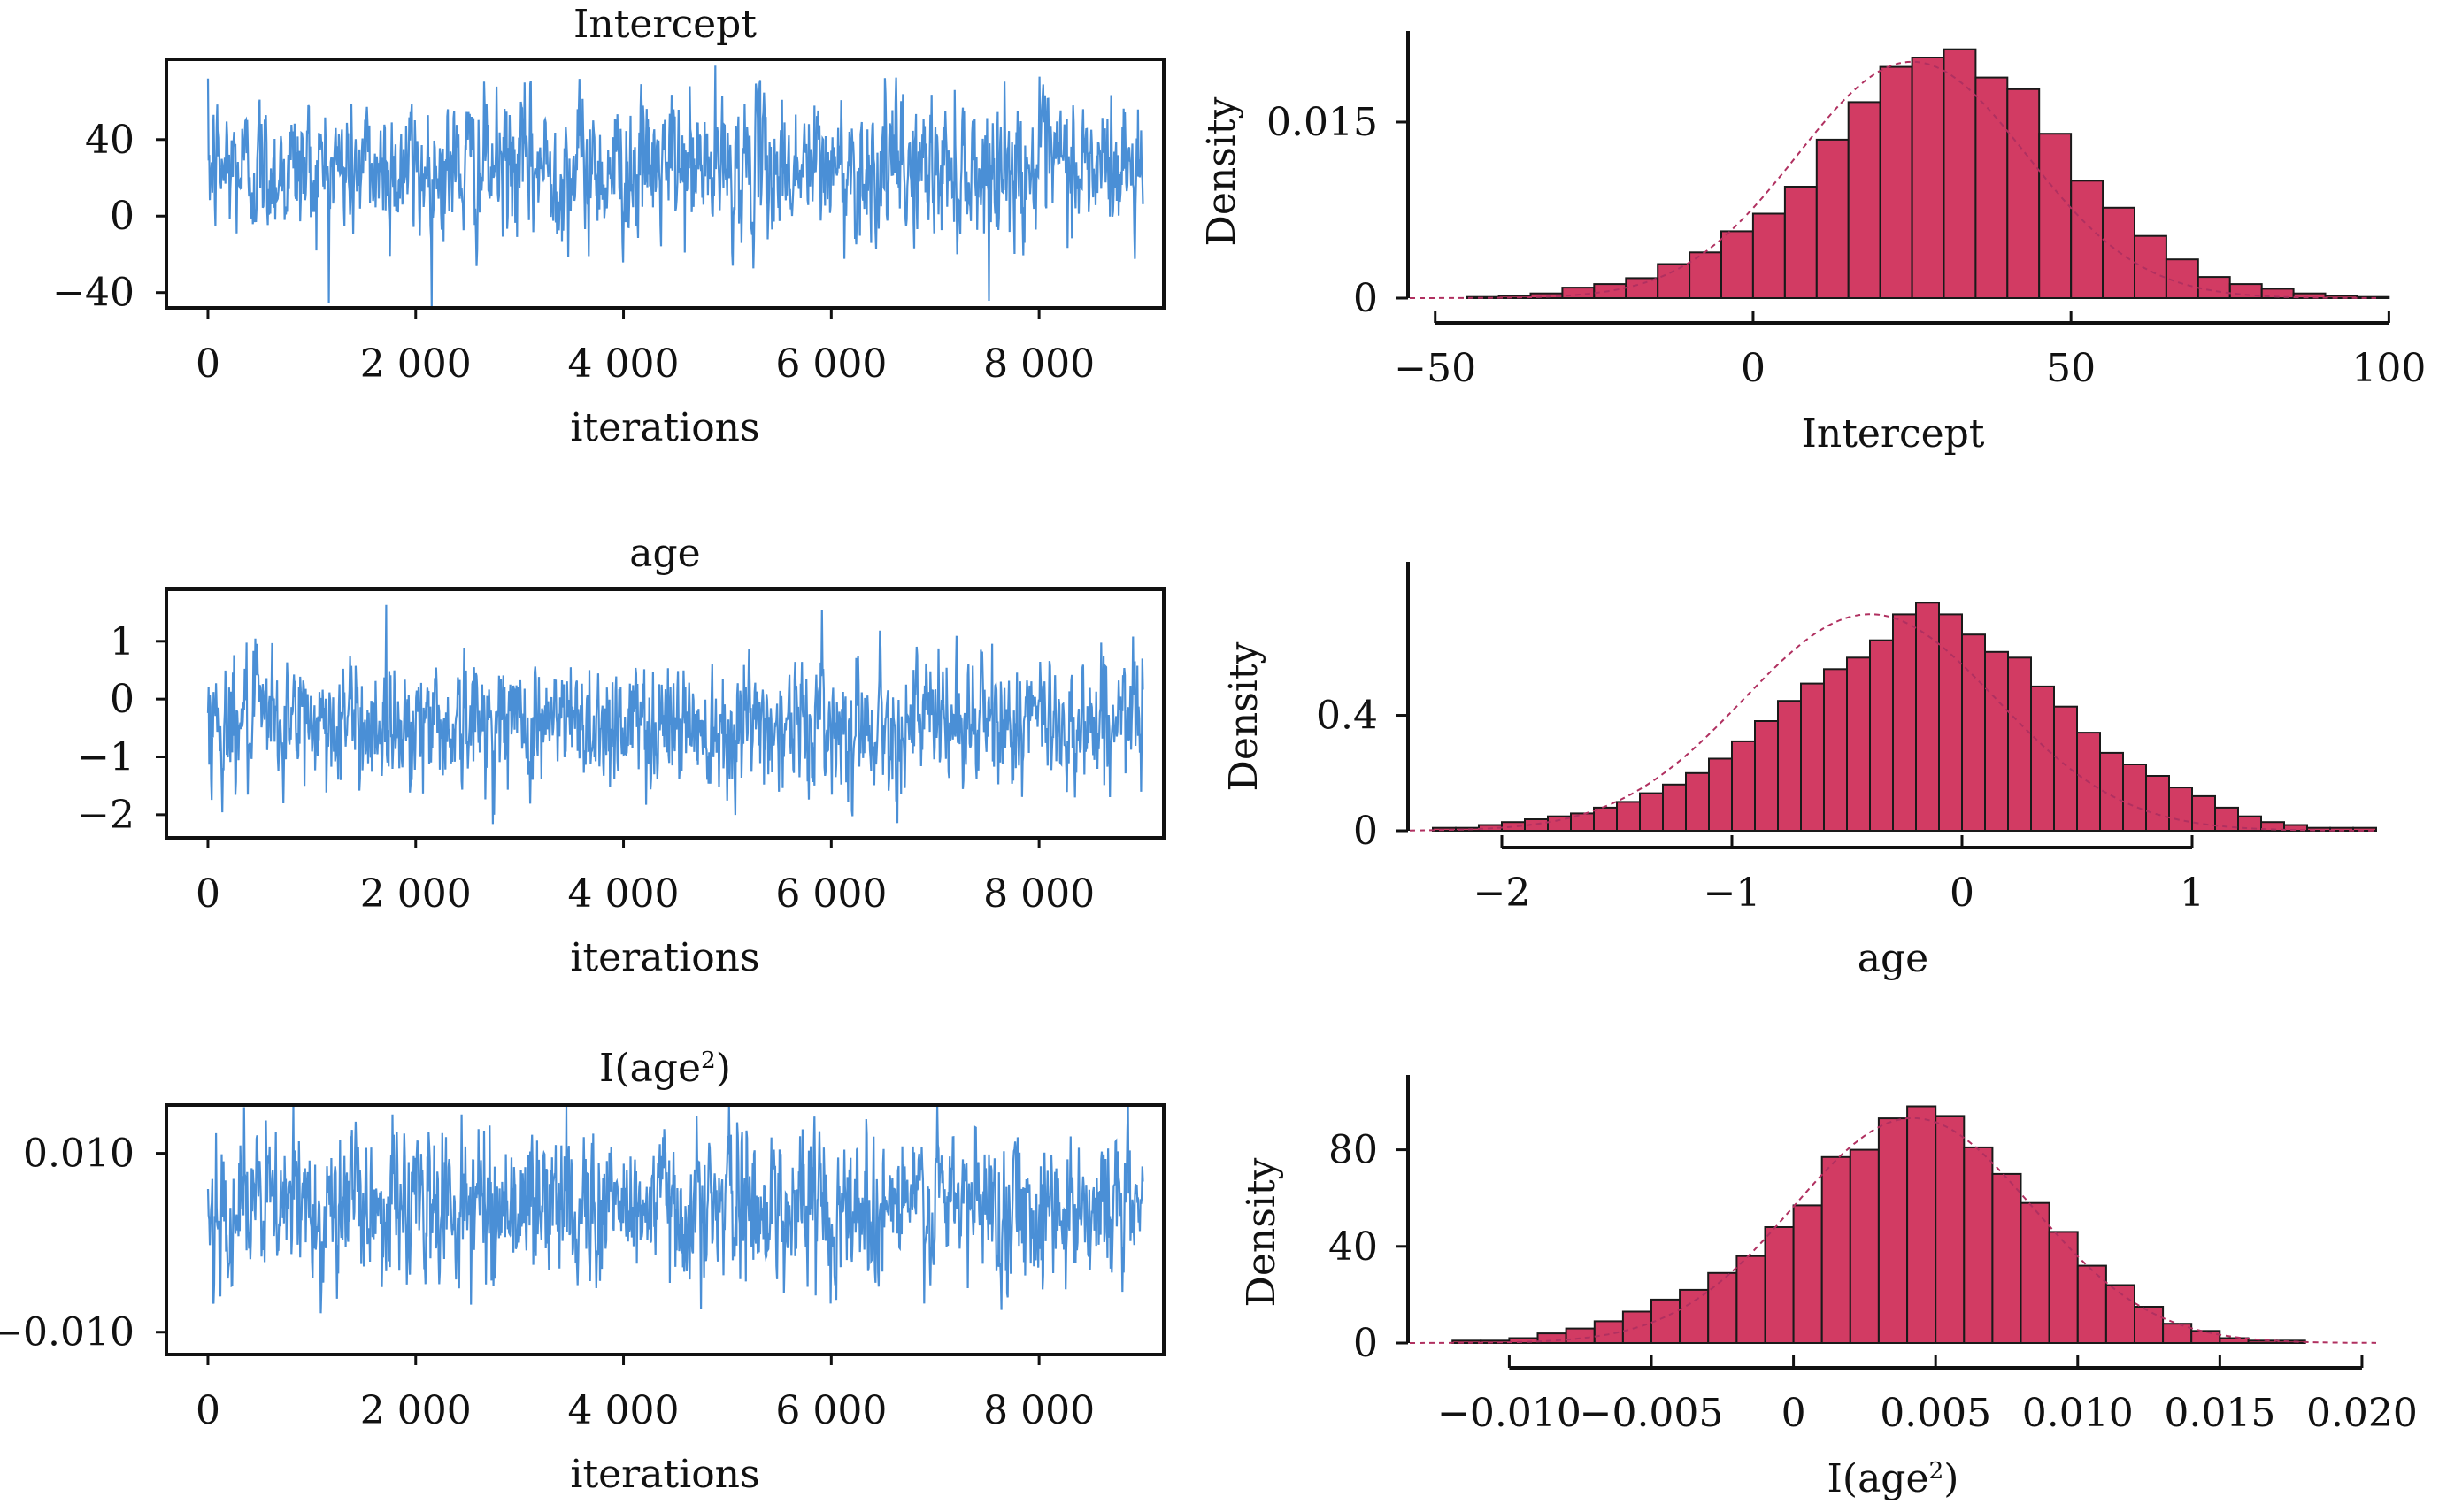  I want to click on density-curve, so click(1892, 722).